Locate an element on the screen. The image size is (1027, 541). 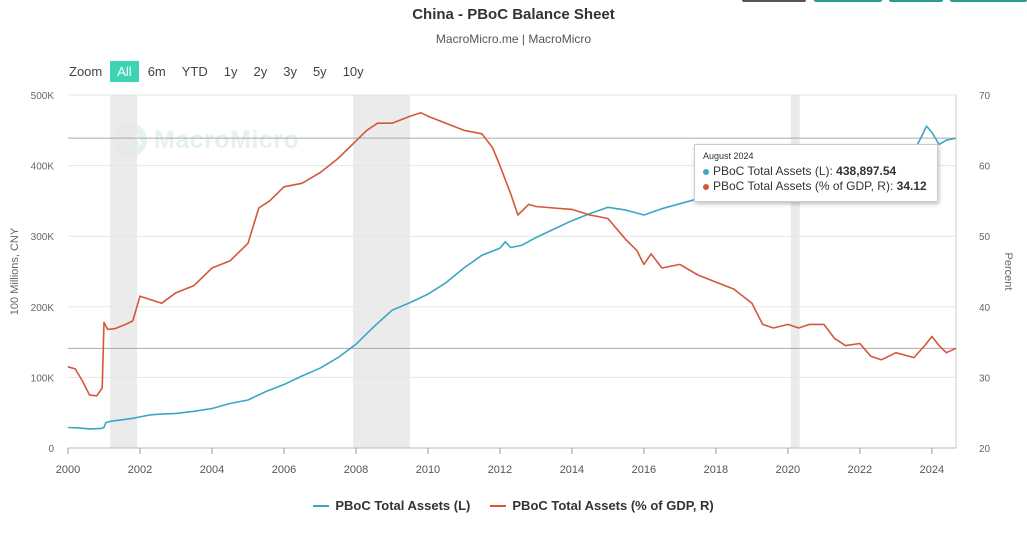
x-tick-label: 2014 is located at coordinates (572, 470).